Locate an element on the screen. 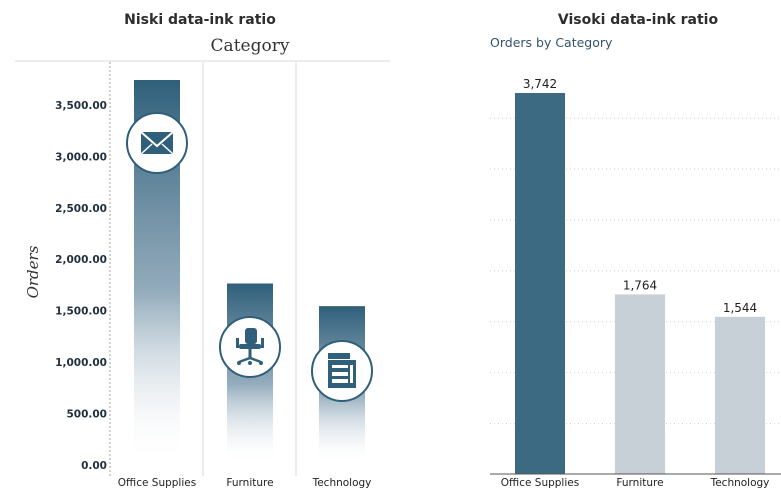  left-y-axis-label: Orders is located at coordinates (33, 271).